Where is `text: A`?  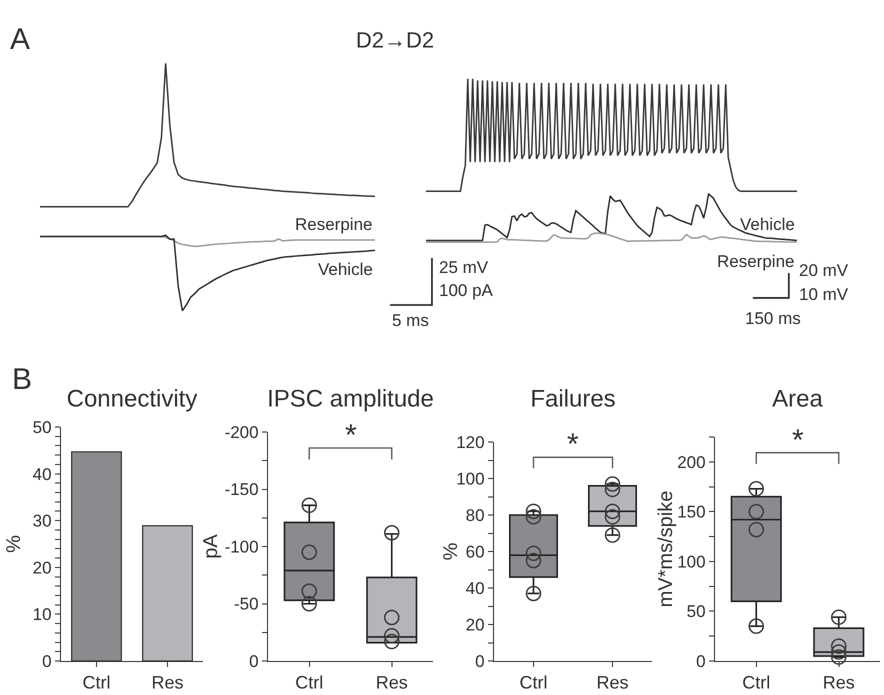 text: A is located at coordinates (20, 39).